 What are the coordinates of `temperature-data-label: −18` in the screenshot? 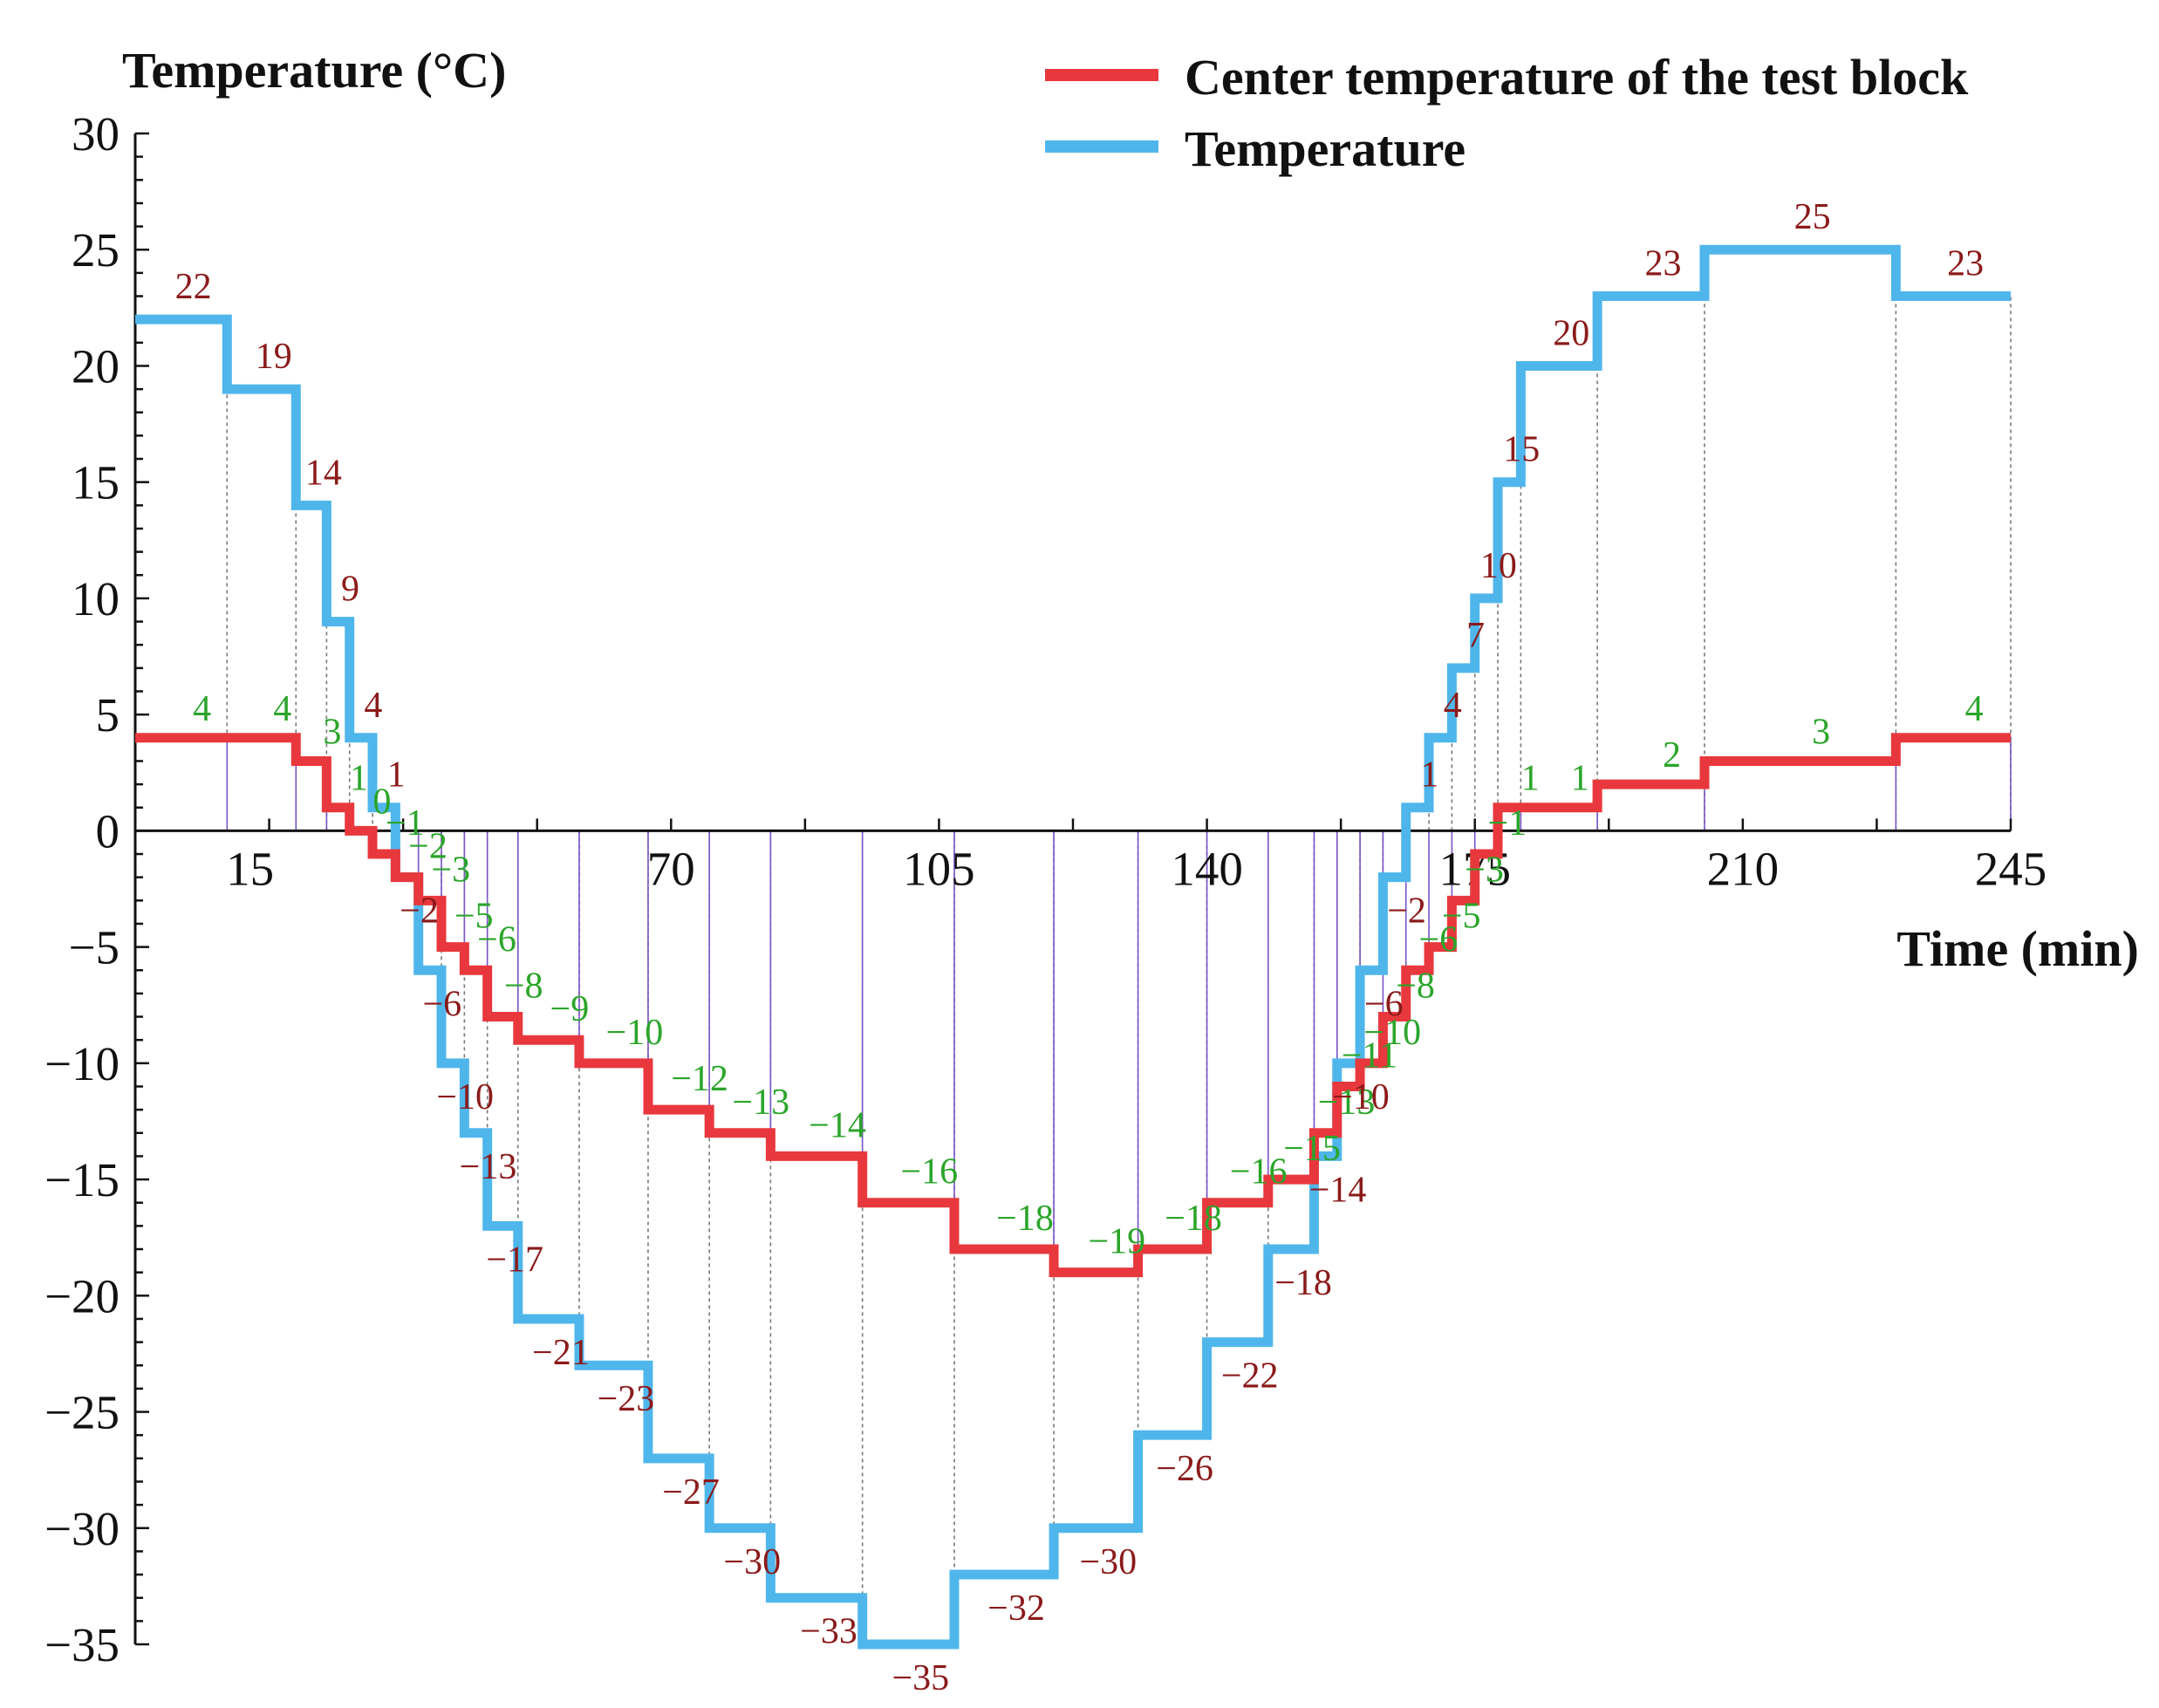 It's located at (1303, 1283).